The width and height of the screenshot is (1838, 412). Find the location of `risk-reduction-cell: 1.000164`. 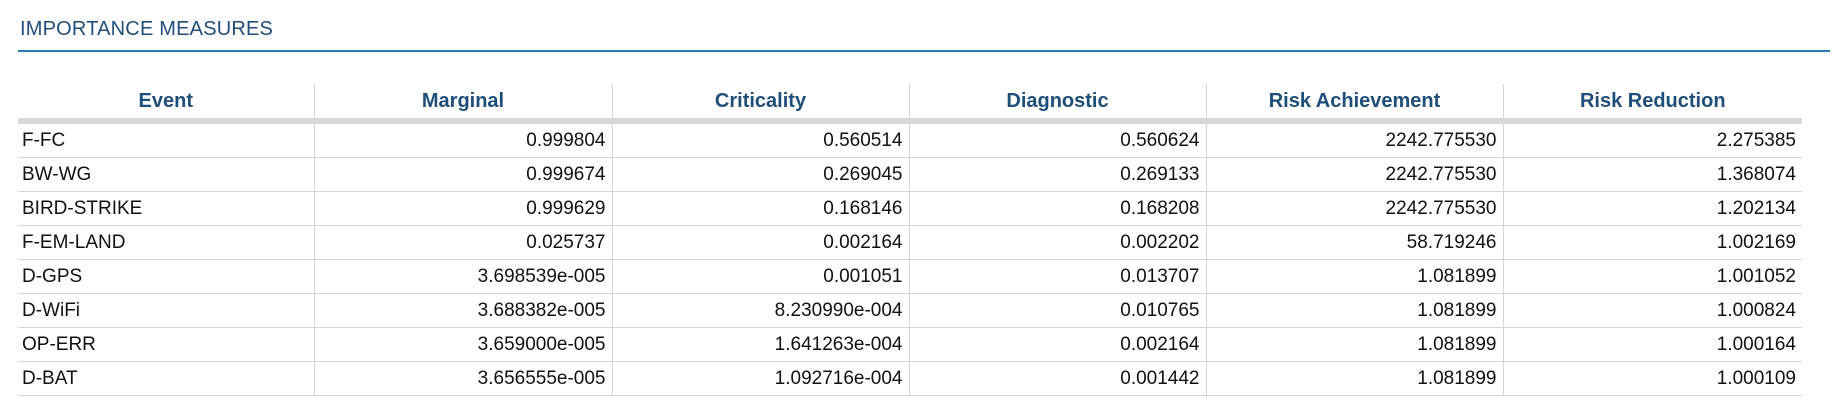

risk-reduction-cell: 1.000164 is located at coordinates (1652, 344).